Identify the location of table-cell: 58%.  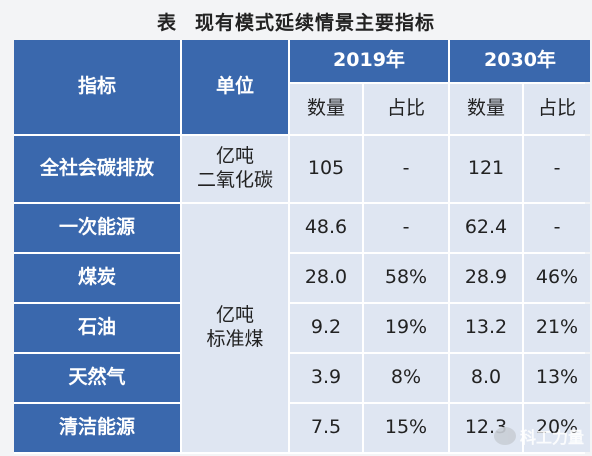
(406, 278).